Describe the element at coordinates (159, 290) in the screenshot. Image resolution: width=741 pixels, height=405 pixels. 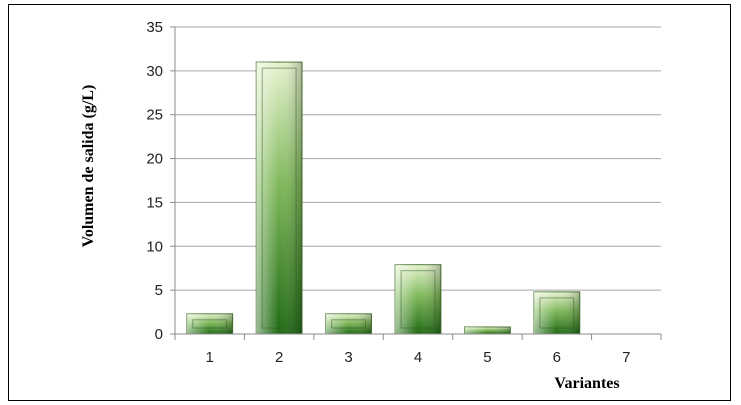
I see `y-tick-label: 5` at that location.